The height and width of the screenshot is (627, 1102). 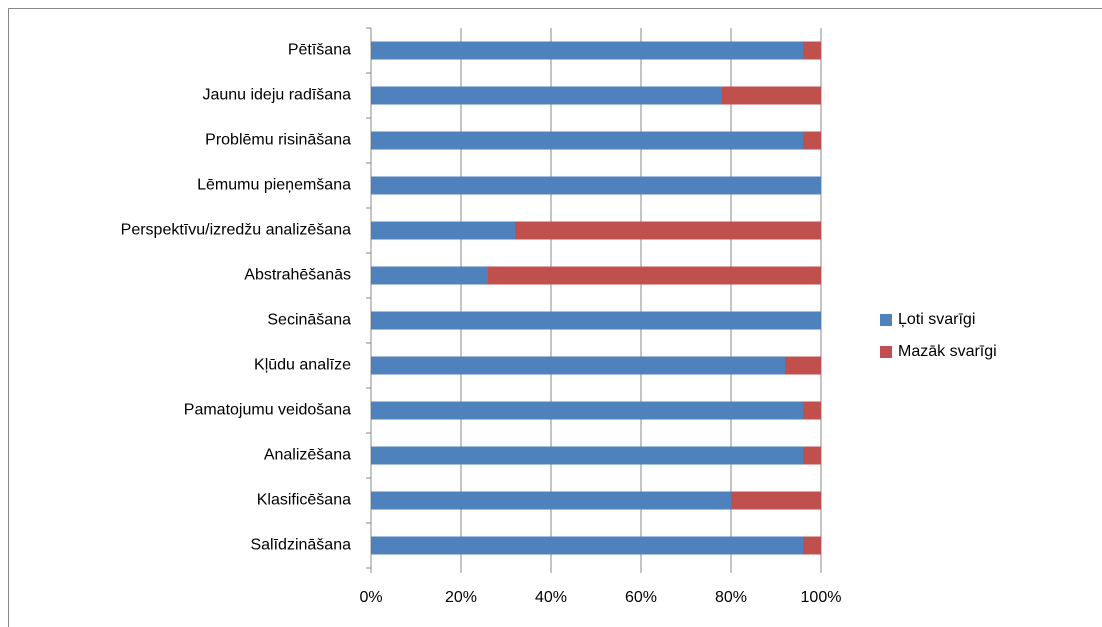 What do you see at coordinates (300, 545) in the screenshot?
I see `y-tick-label: Salīdzināšana` at bounding box center [300, 545].